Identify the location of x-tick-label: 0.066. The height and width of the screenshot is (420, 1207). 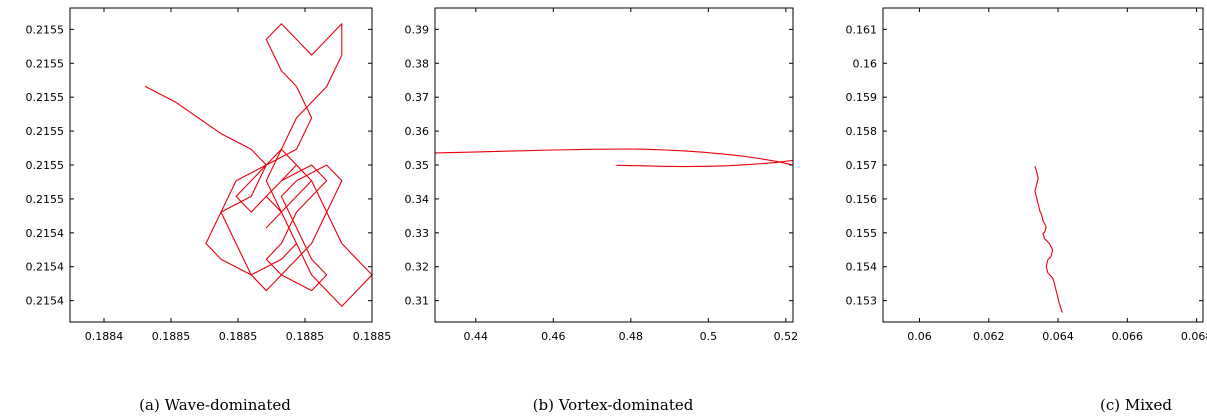
(1128, 336).